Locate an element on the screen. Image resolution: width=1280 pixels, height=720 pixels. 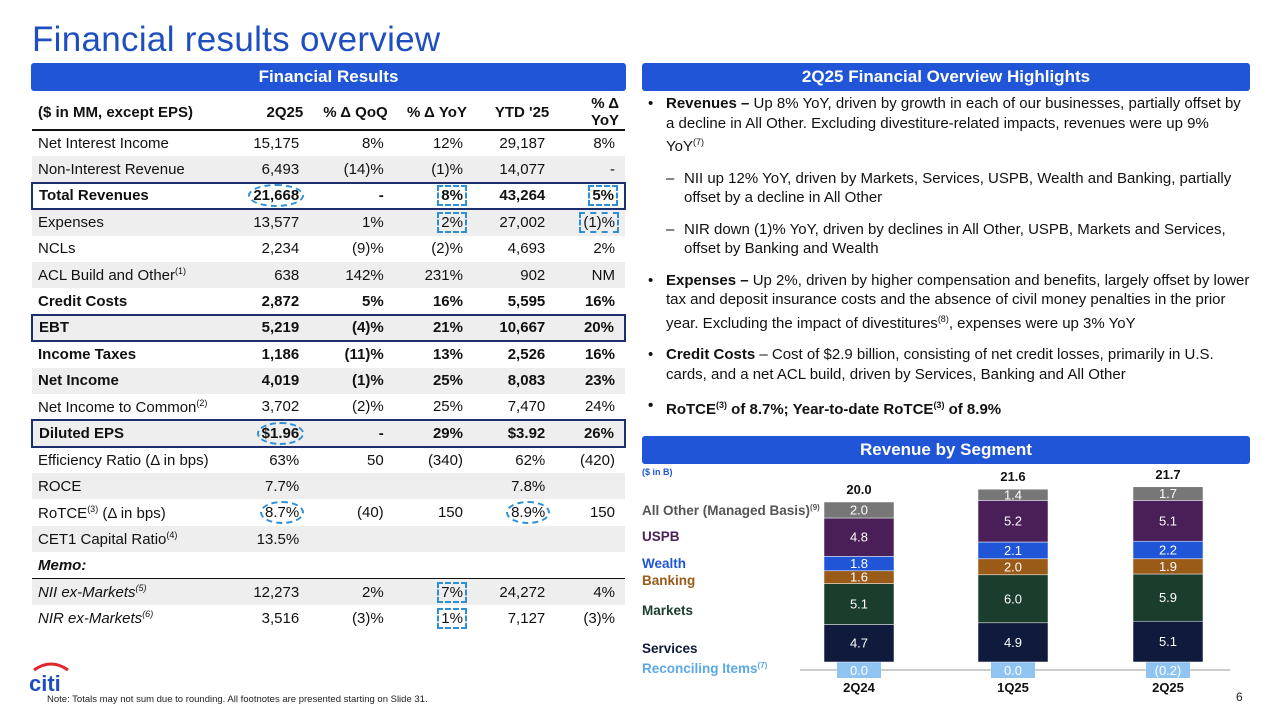
footnote-ref: (7) is located at coordinates (698, 142).